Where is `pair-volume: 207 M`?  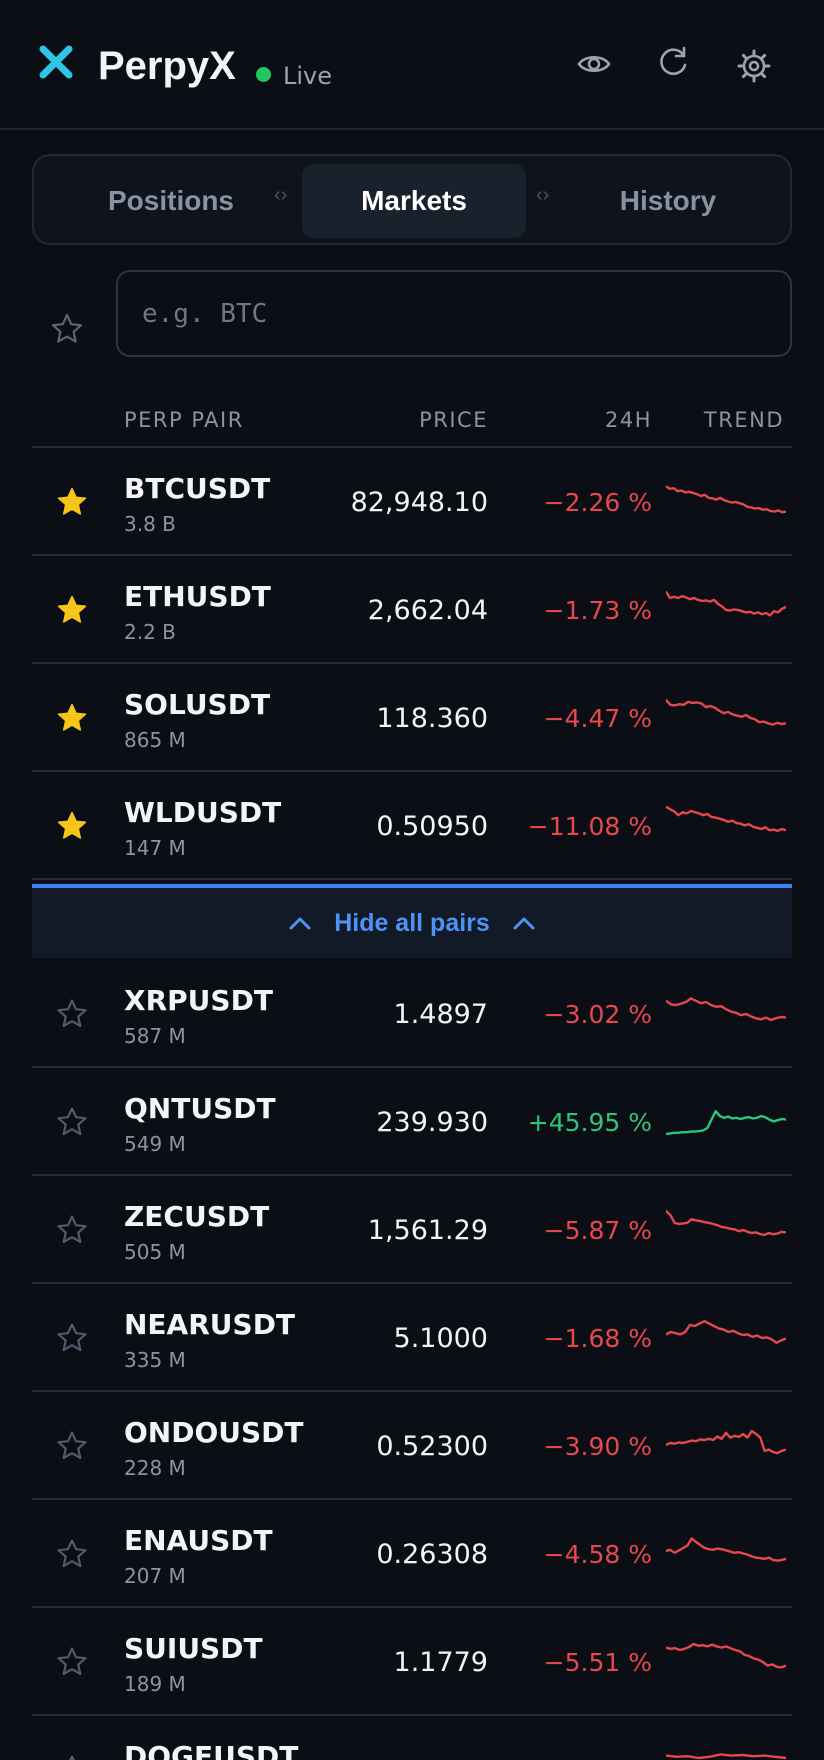 pair-volume: 207 M is located at coordinates (155, 1576).